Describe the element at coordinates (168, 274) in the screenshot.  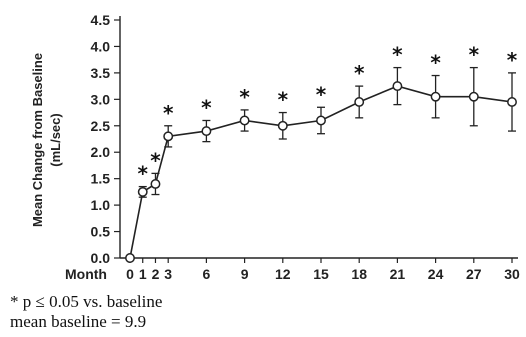
I see `x-tick-label: 3` at that location.